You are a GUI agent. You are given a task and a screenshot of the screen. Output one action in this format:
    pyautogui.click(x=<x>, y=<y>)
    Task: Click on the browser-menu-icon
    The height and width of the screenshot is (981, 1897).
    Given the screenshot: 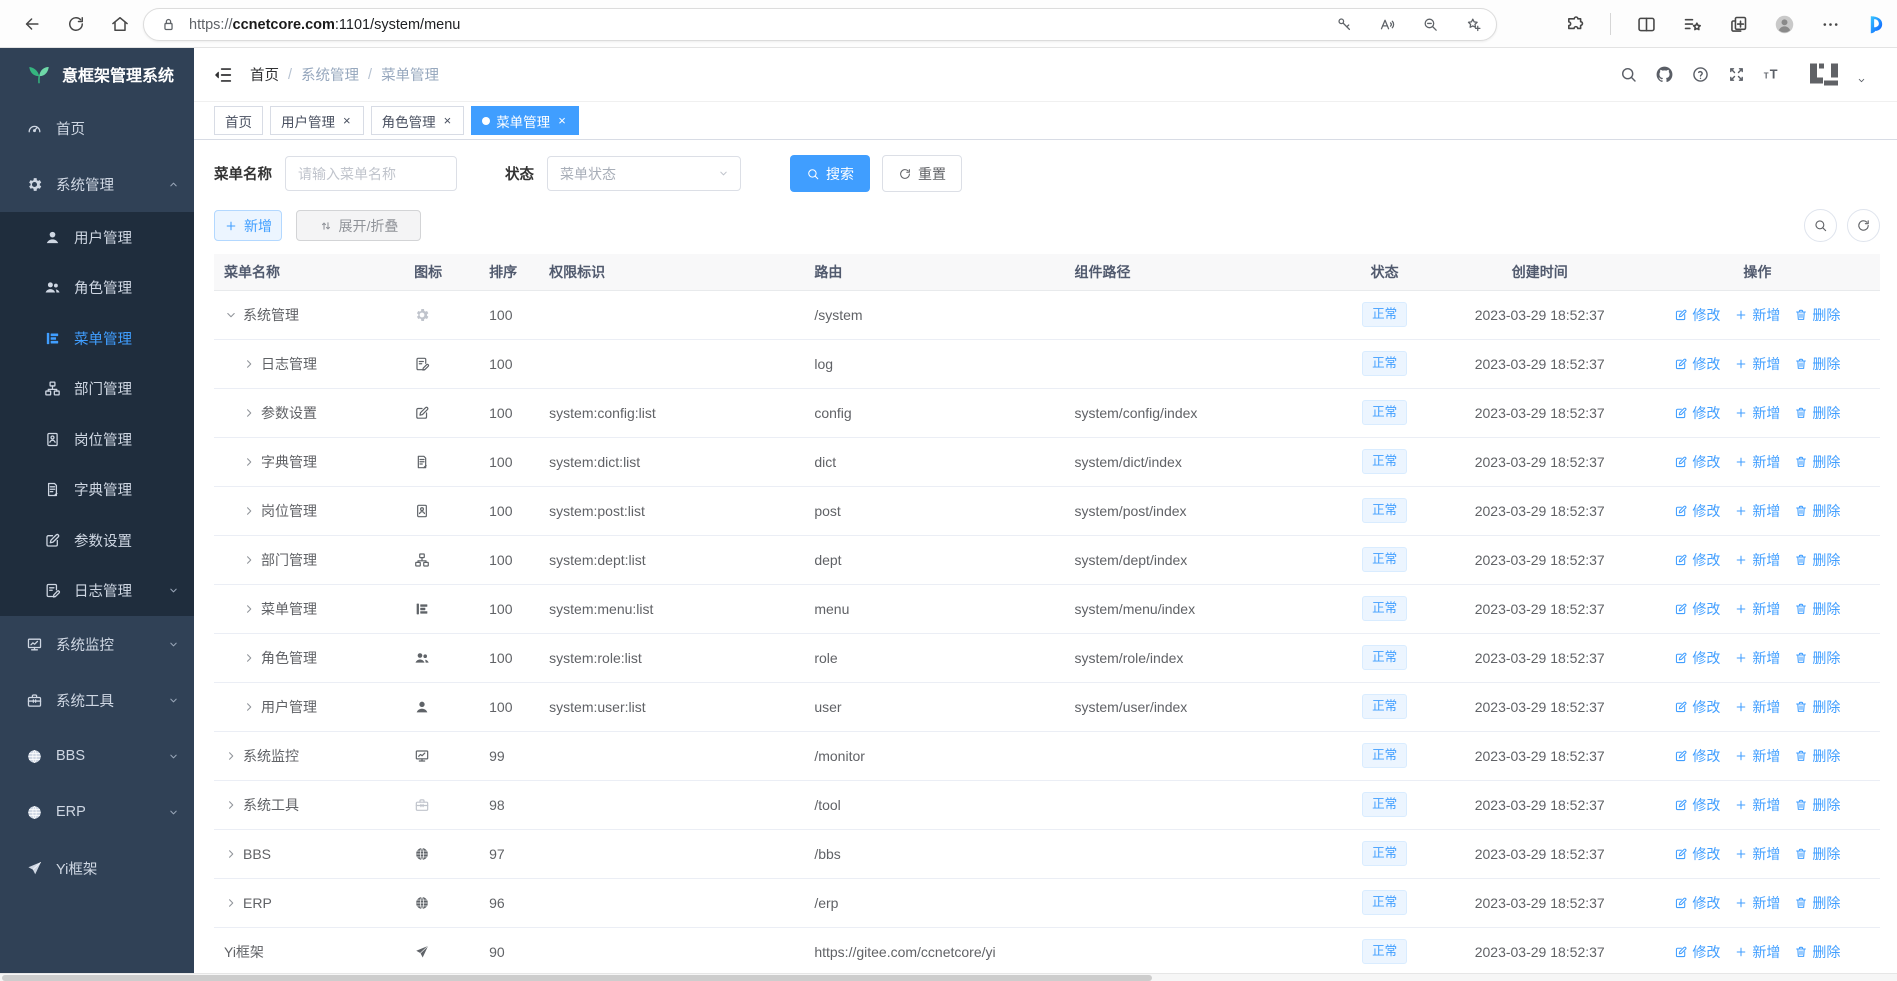 What is the action you would take?
    pyautogui.click(x=1830, y=24)
    